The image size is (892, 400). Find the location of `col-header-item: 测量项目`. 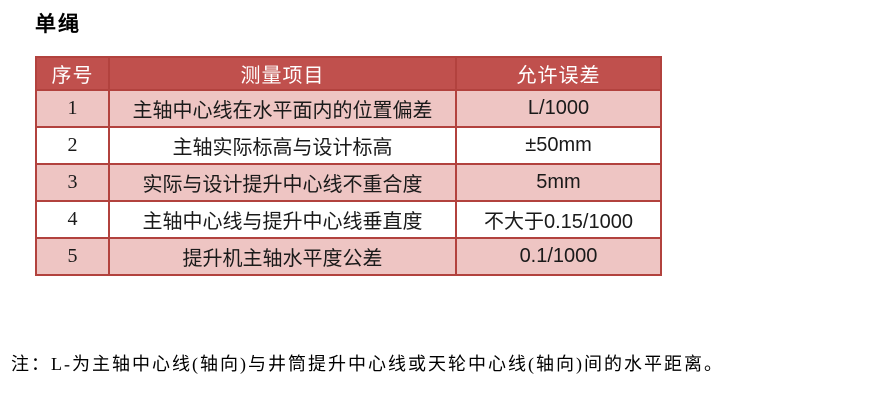

col-header-item: 测量项目 is located at coordinates (282, 73).